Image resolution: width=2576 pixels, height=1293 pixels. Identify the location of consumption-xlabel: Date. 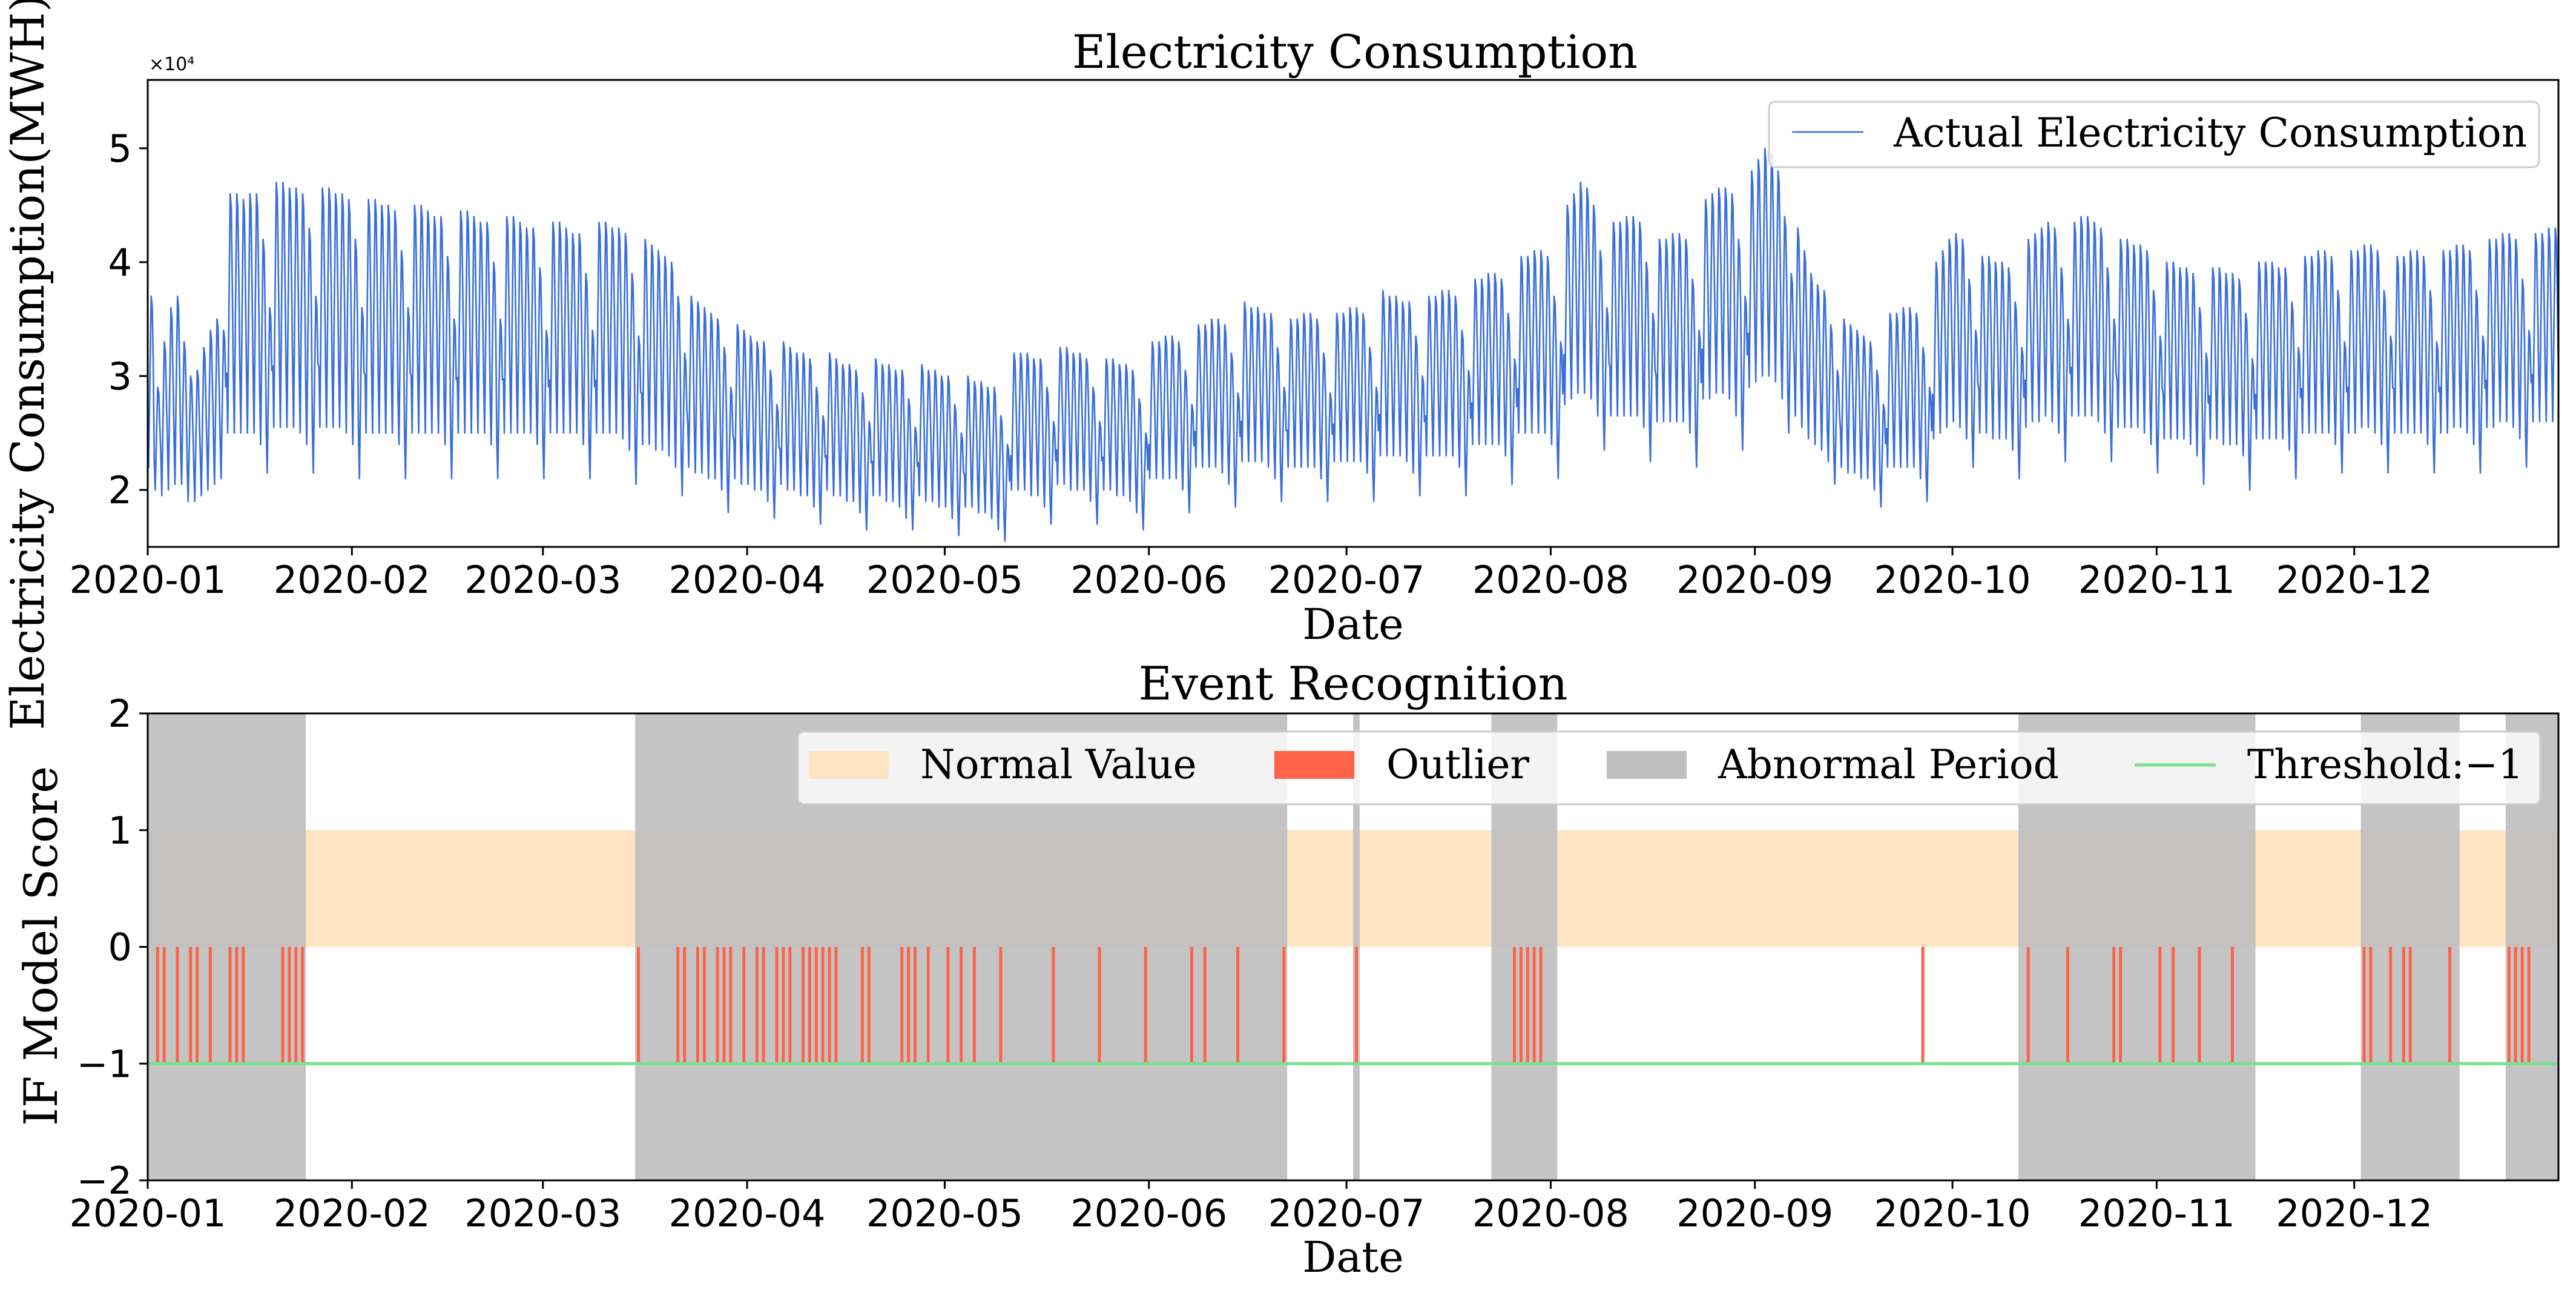
(1352, 624).